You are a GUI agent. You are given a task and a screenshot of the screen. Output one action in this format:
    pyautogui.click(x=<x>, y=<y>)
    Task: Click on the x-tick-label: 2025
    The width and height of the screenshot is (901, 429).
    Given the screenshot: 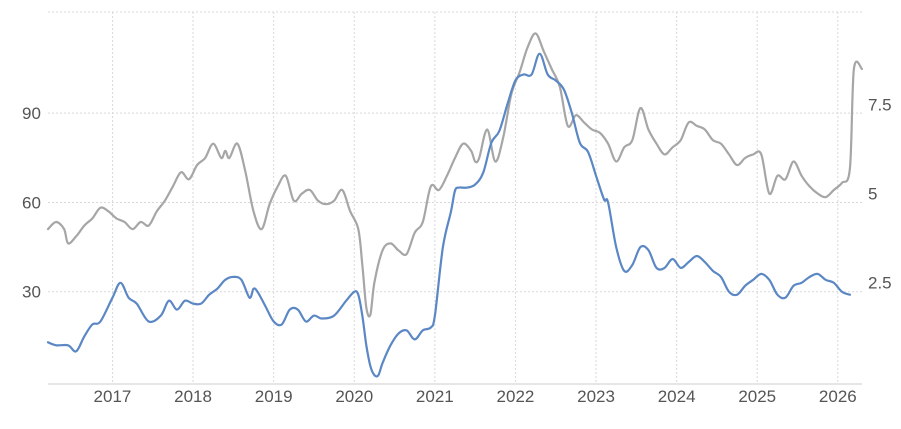 What is the action you would take?
    pyautogui.click(x=757, y=396)
    